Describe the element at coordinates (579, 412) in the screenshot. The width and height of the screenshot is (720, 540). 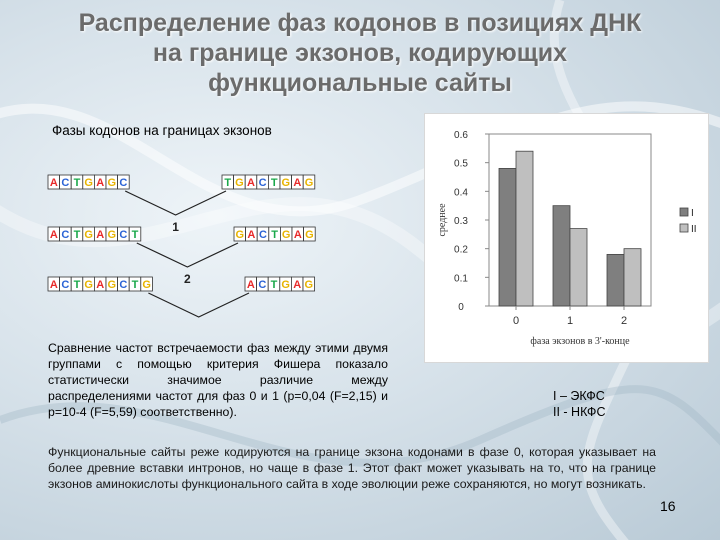
I see `group-key-ii: II - НКФС` at that location.